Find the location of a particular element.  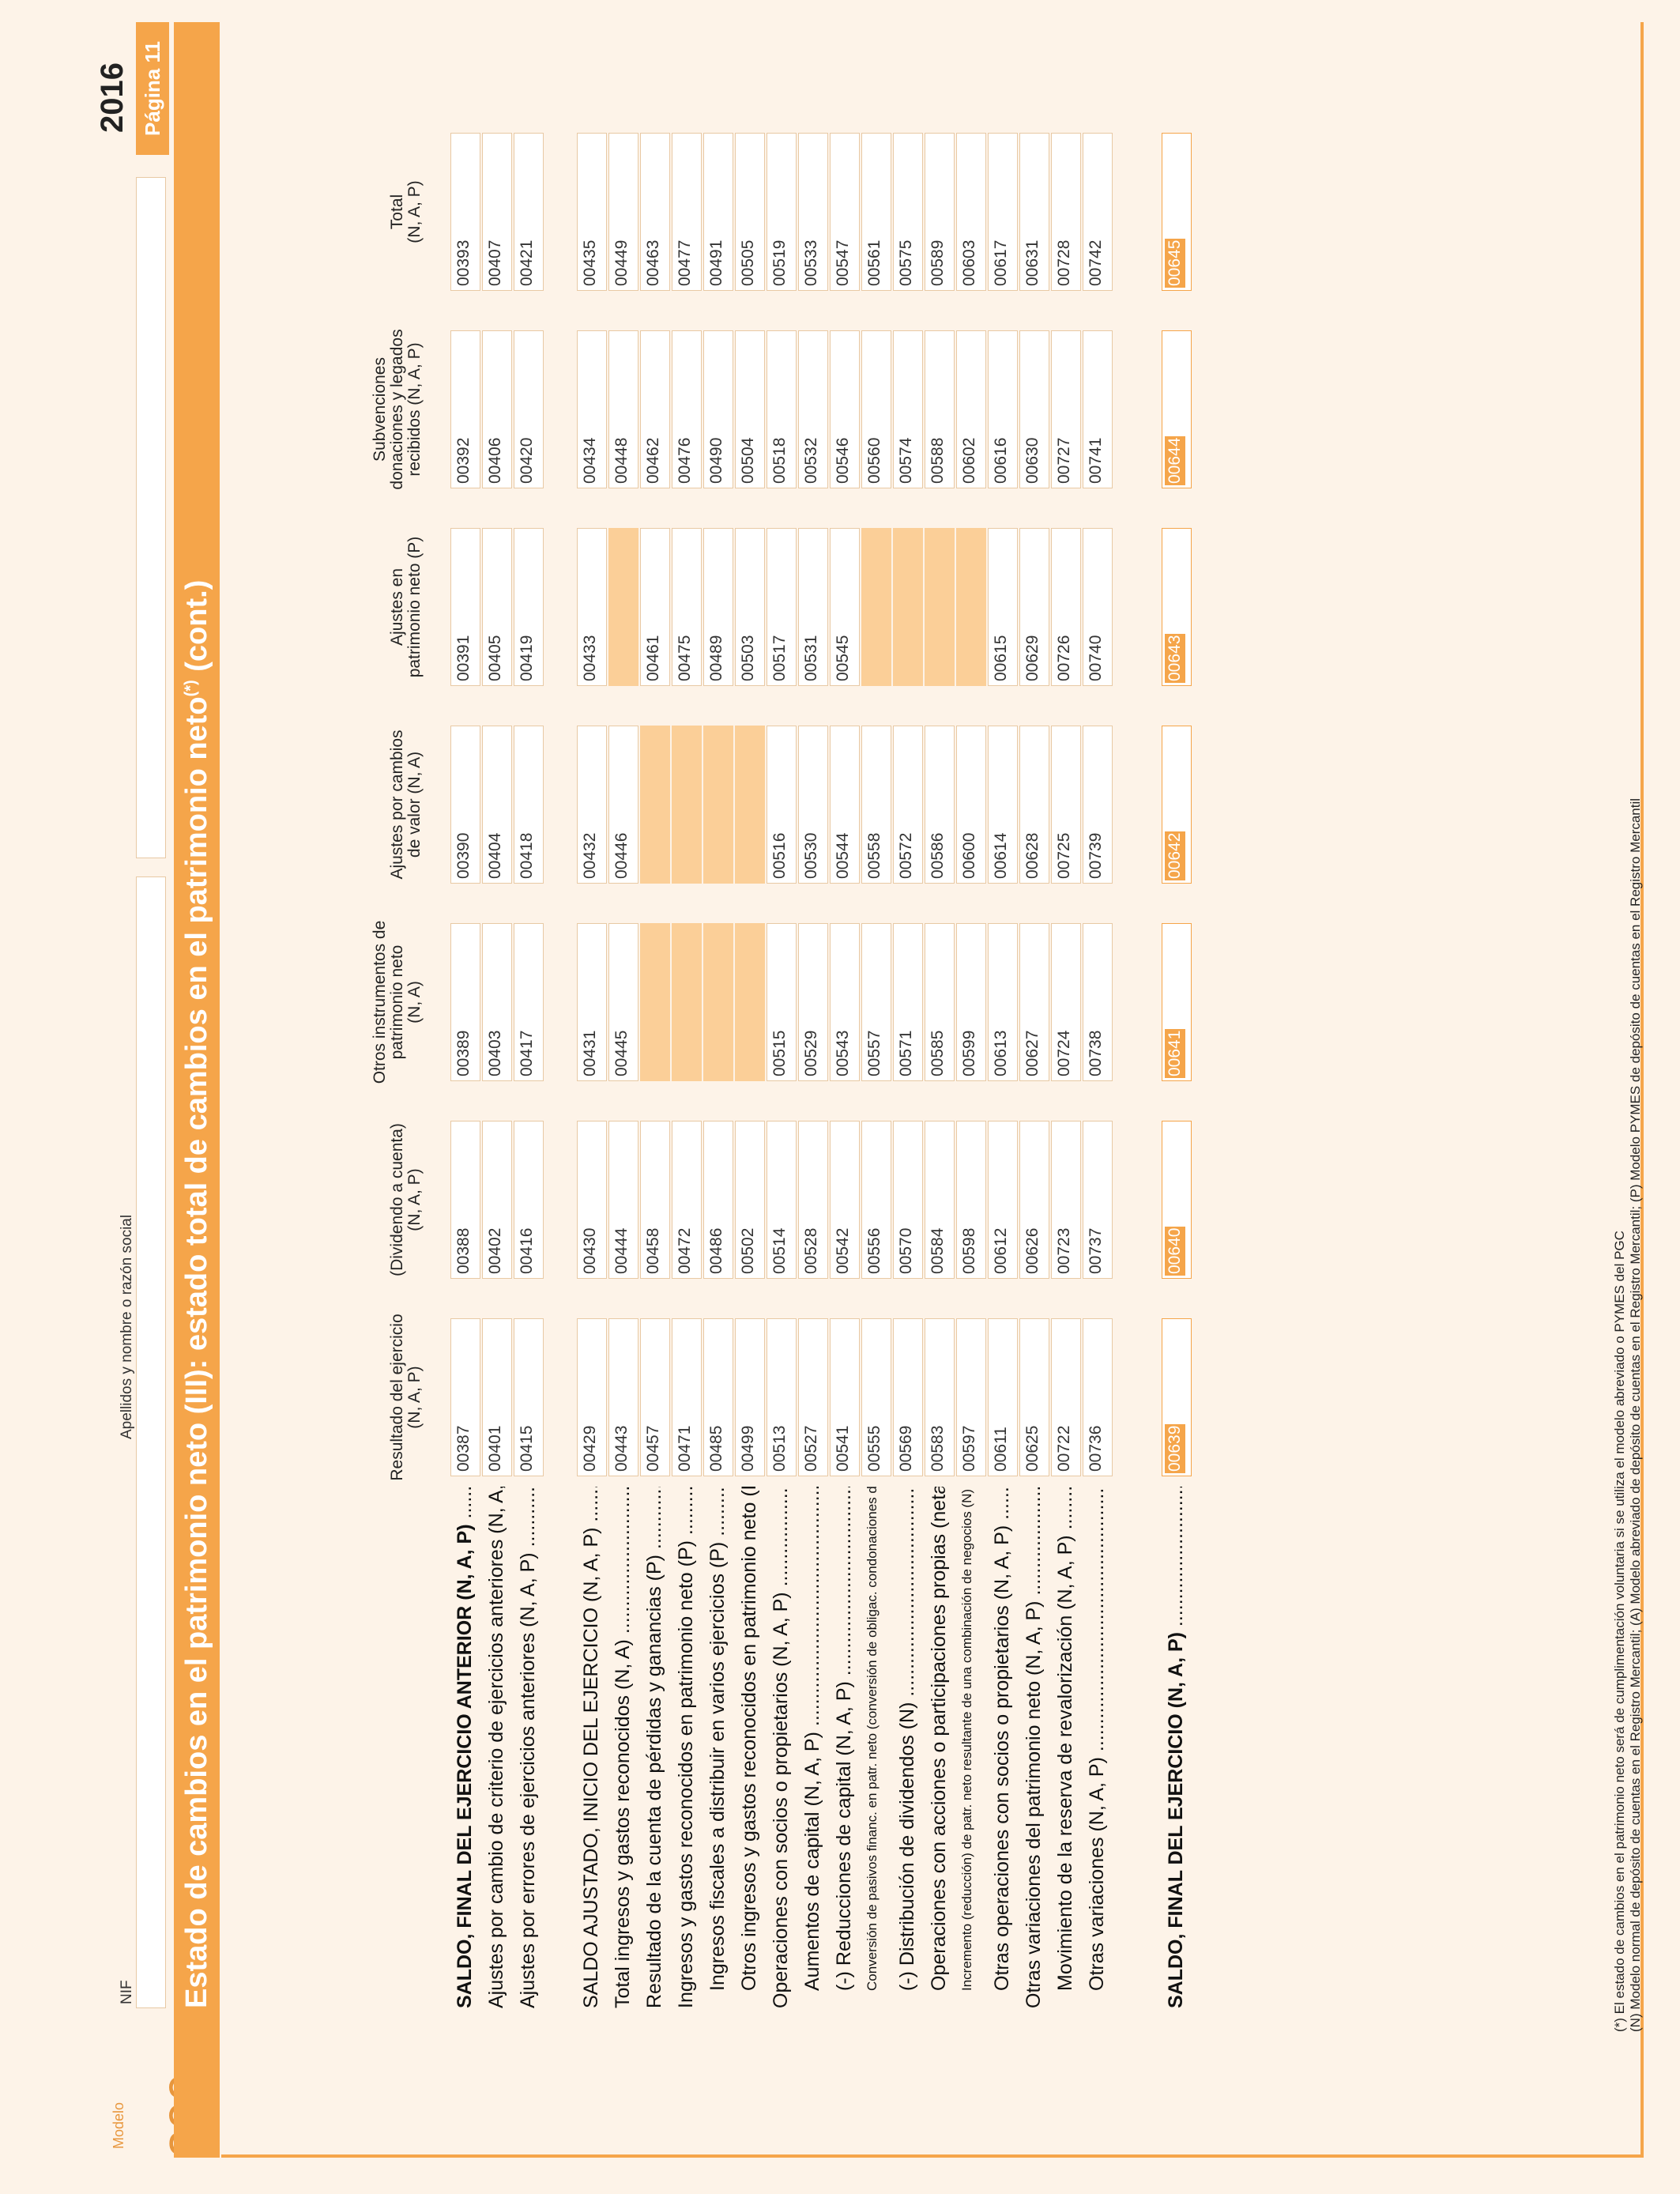

amount-cell: 00736 is located at coordinates (1098, 1397).